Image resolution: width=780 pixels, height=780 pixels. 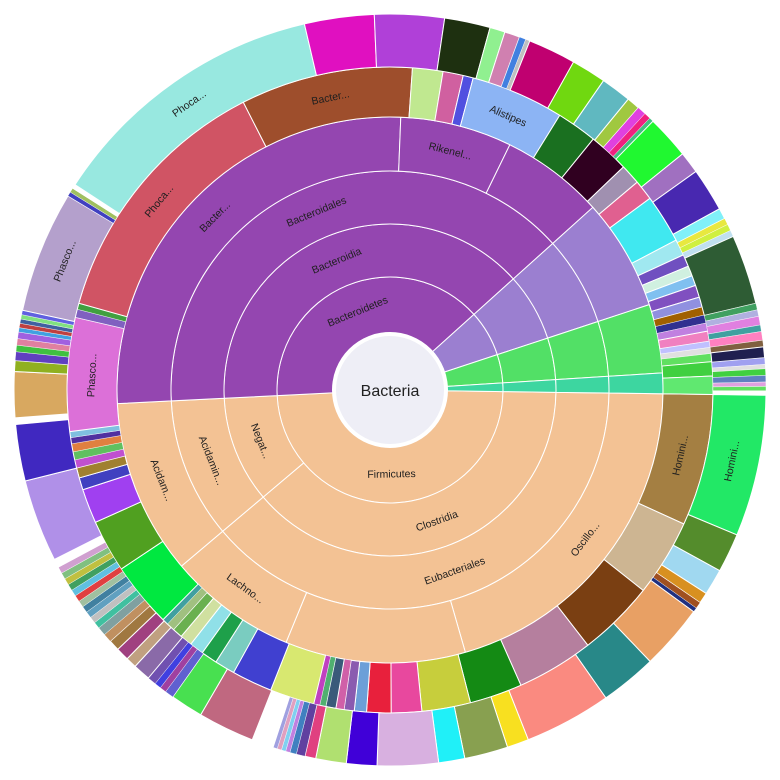 I want to click on center-disc, so click(x=390, y=390).